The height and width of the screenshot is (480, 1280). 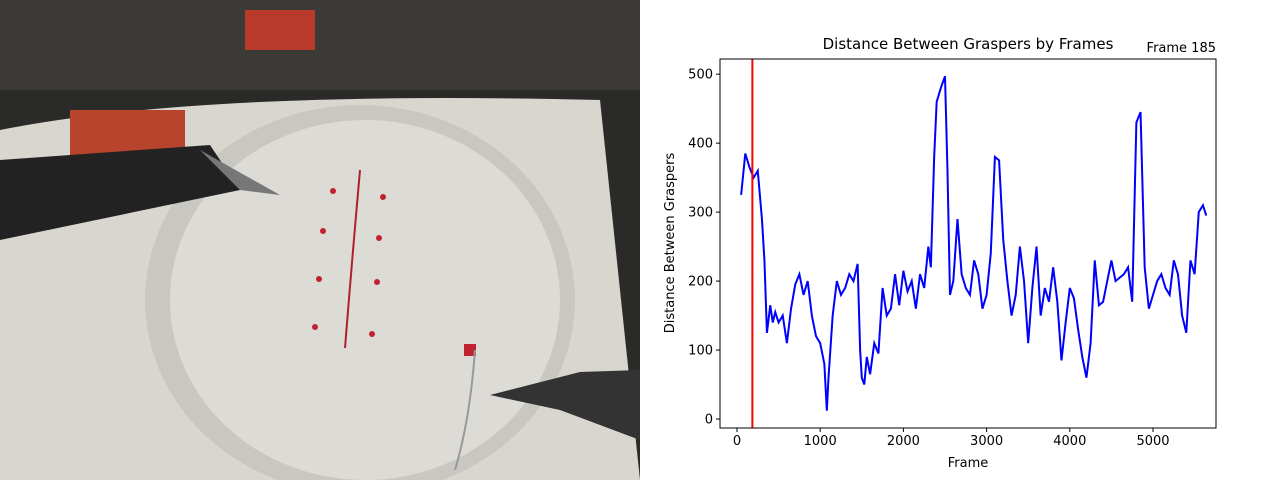 I want to click on frame-annotation: Frame 185, so click(x=1181, y=48).